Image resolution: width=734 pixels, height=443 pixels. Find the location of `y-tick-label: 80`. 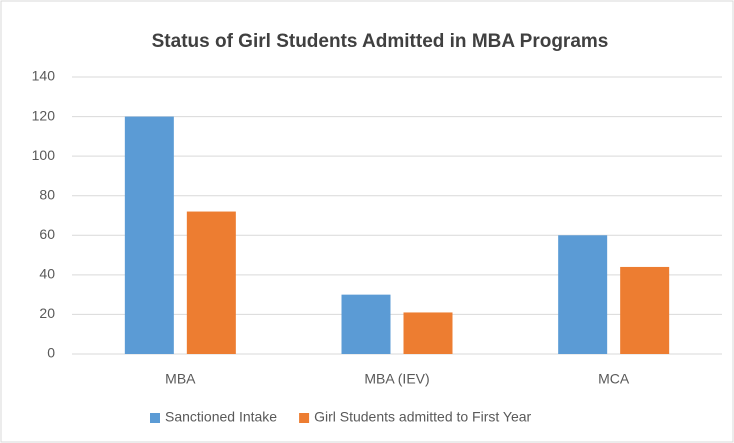

y-tick-label: 80 is located at coordinates (47, 194).